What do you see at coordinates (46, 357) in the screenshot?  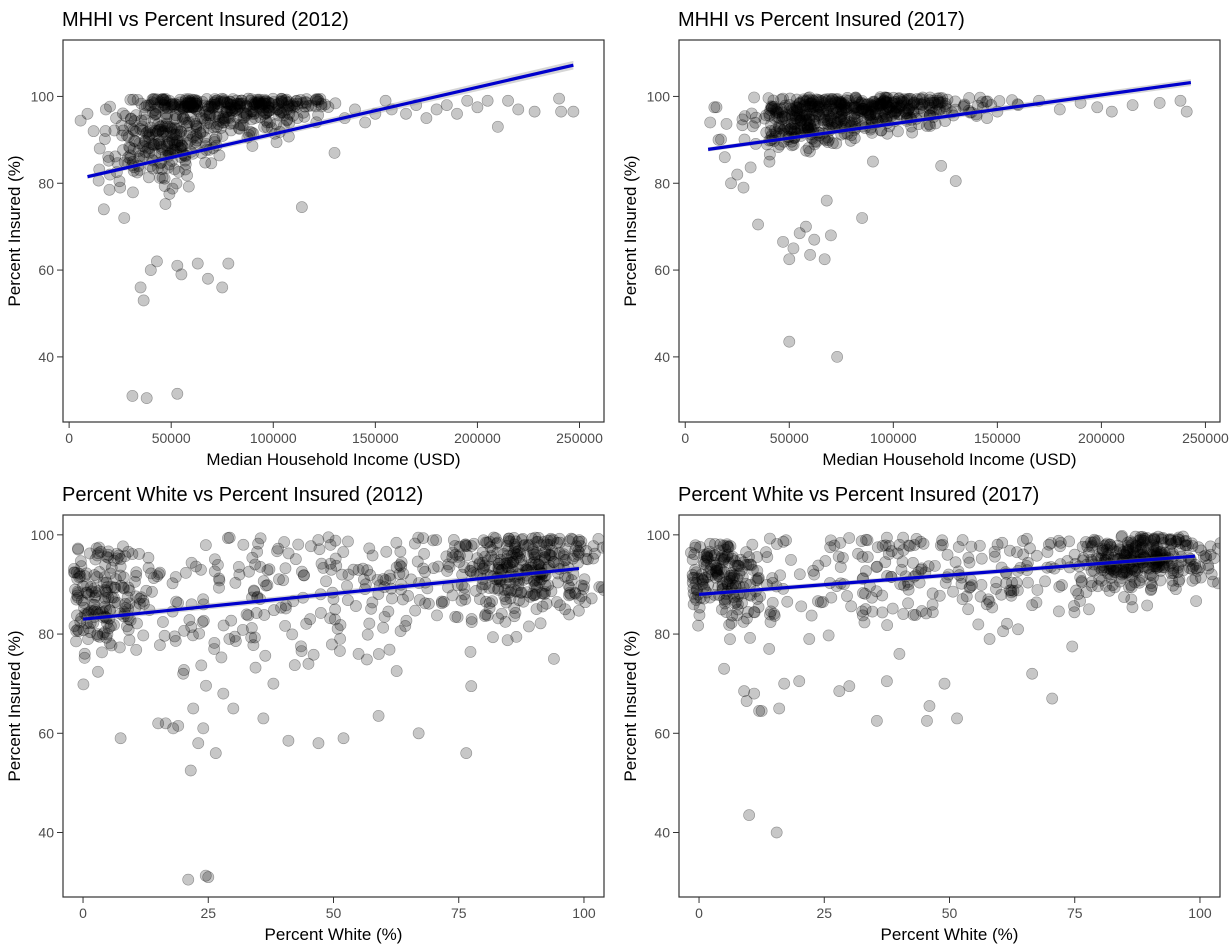 I see `y-tick-label: 40` at bounding box center [46, 357].